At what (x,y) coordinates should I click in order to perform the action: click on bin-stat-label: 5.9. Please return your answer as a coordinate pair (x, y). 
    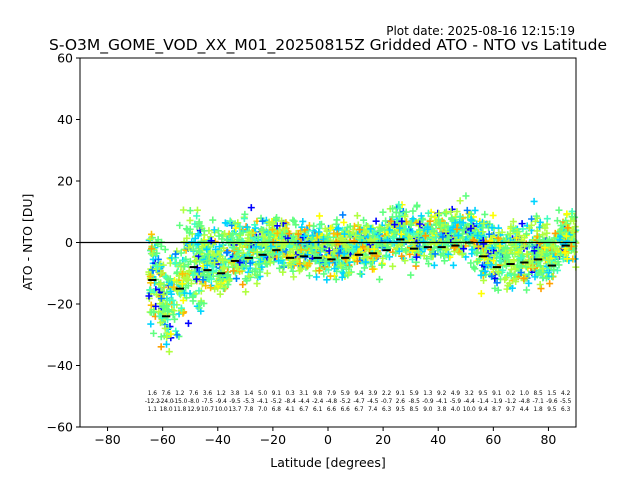
    Looking at the image, I should click on (346, 394).